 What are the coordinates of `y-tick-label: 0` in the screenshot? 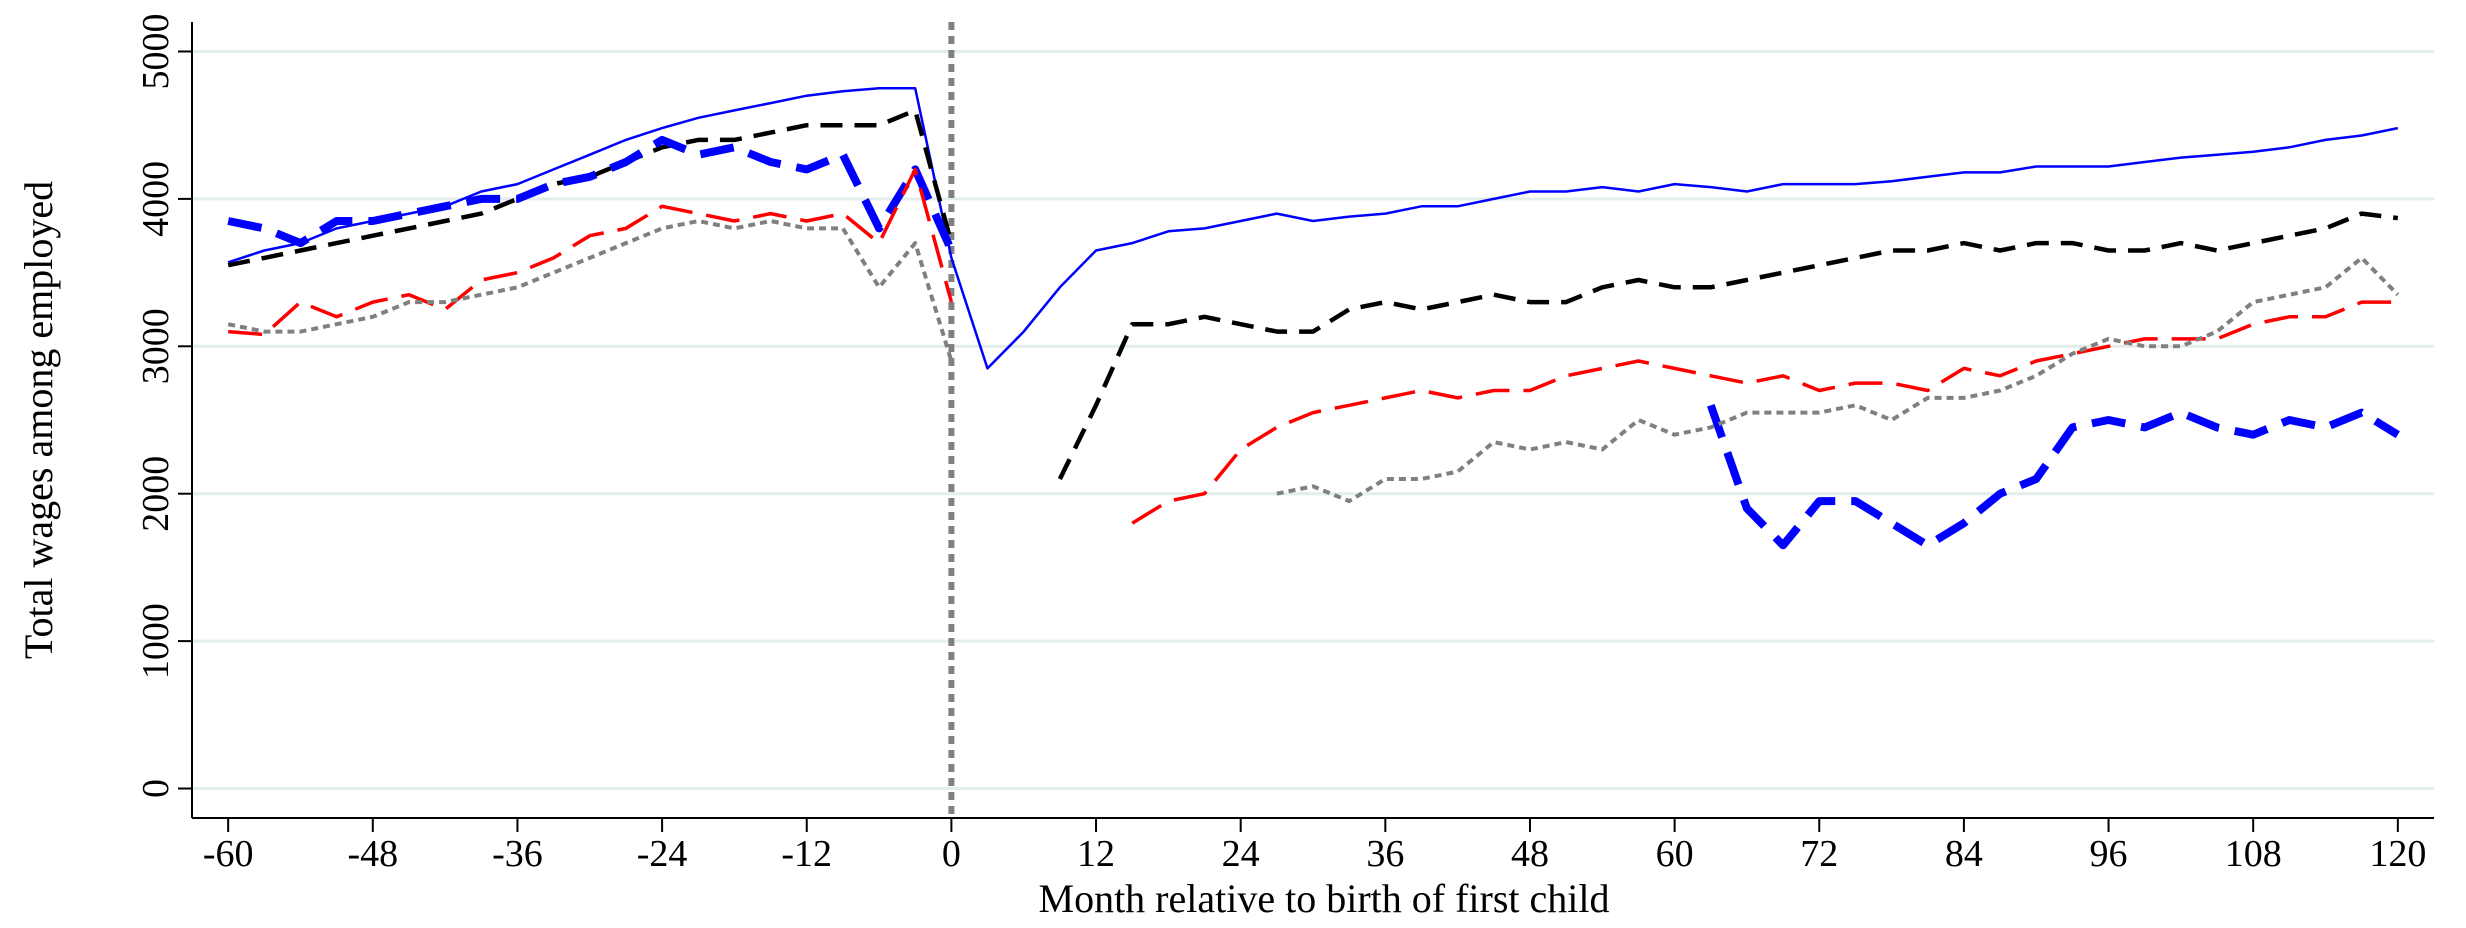 It's located at (156, 788).